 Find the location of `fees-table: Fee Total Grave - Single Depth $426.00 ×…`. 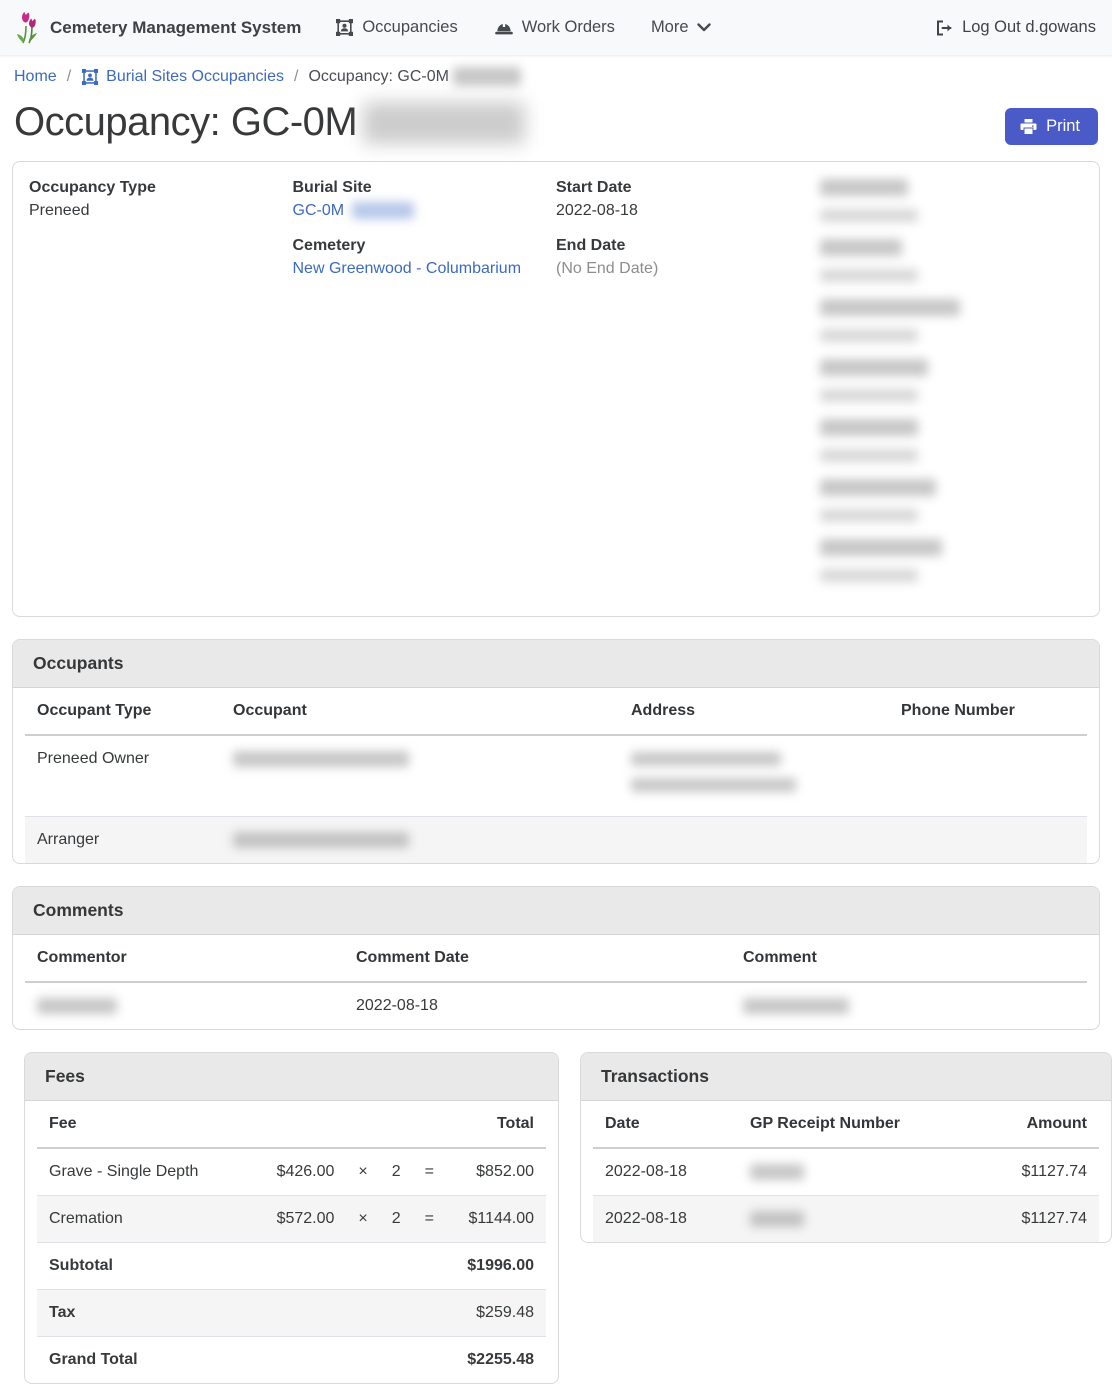

fees-table: Fee Total Grave - Single Depth $426.00 ×… is located at coordinates (291, 1242).